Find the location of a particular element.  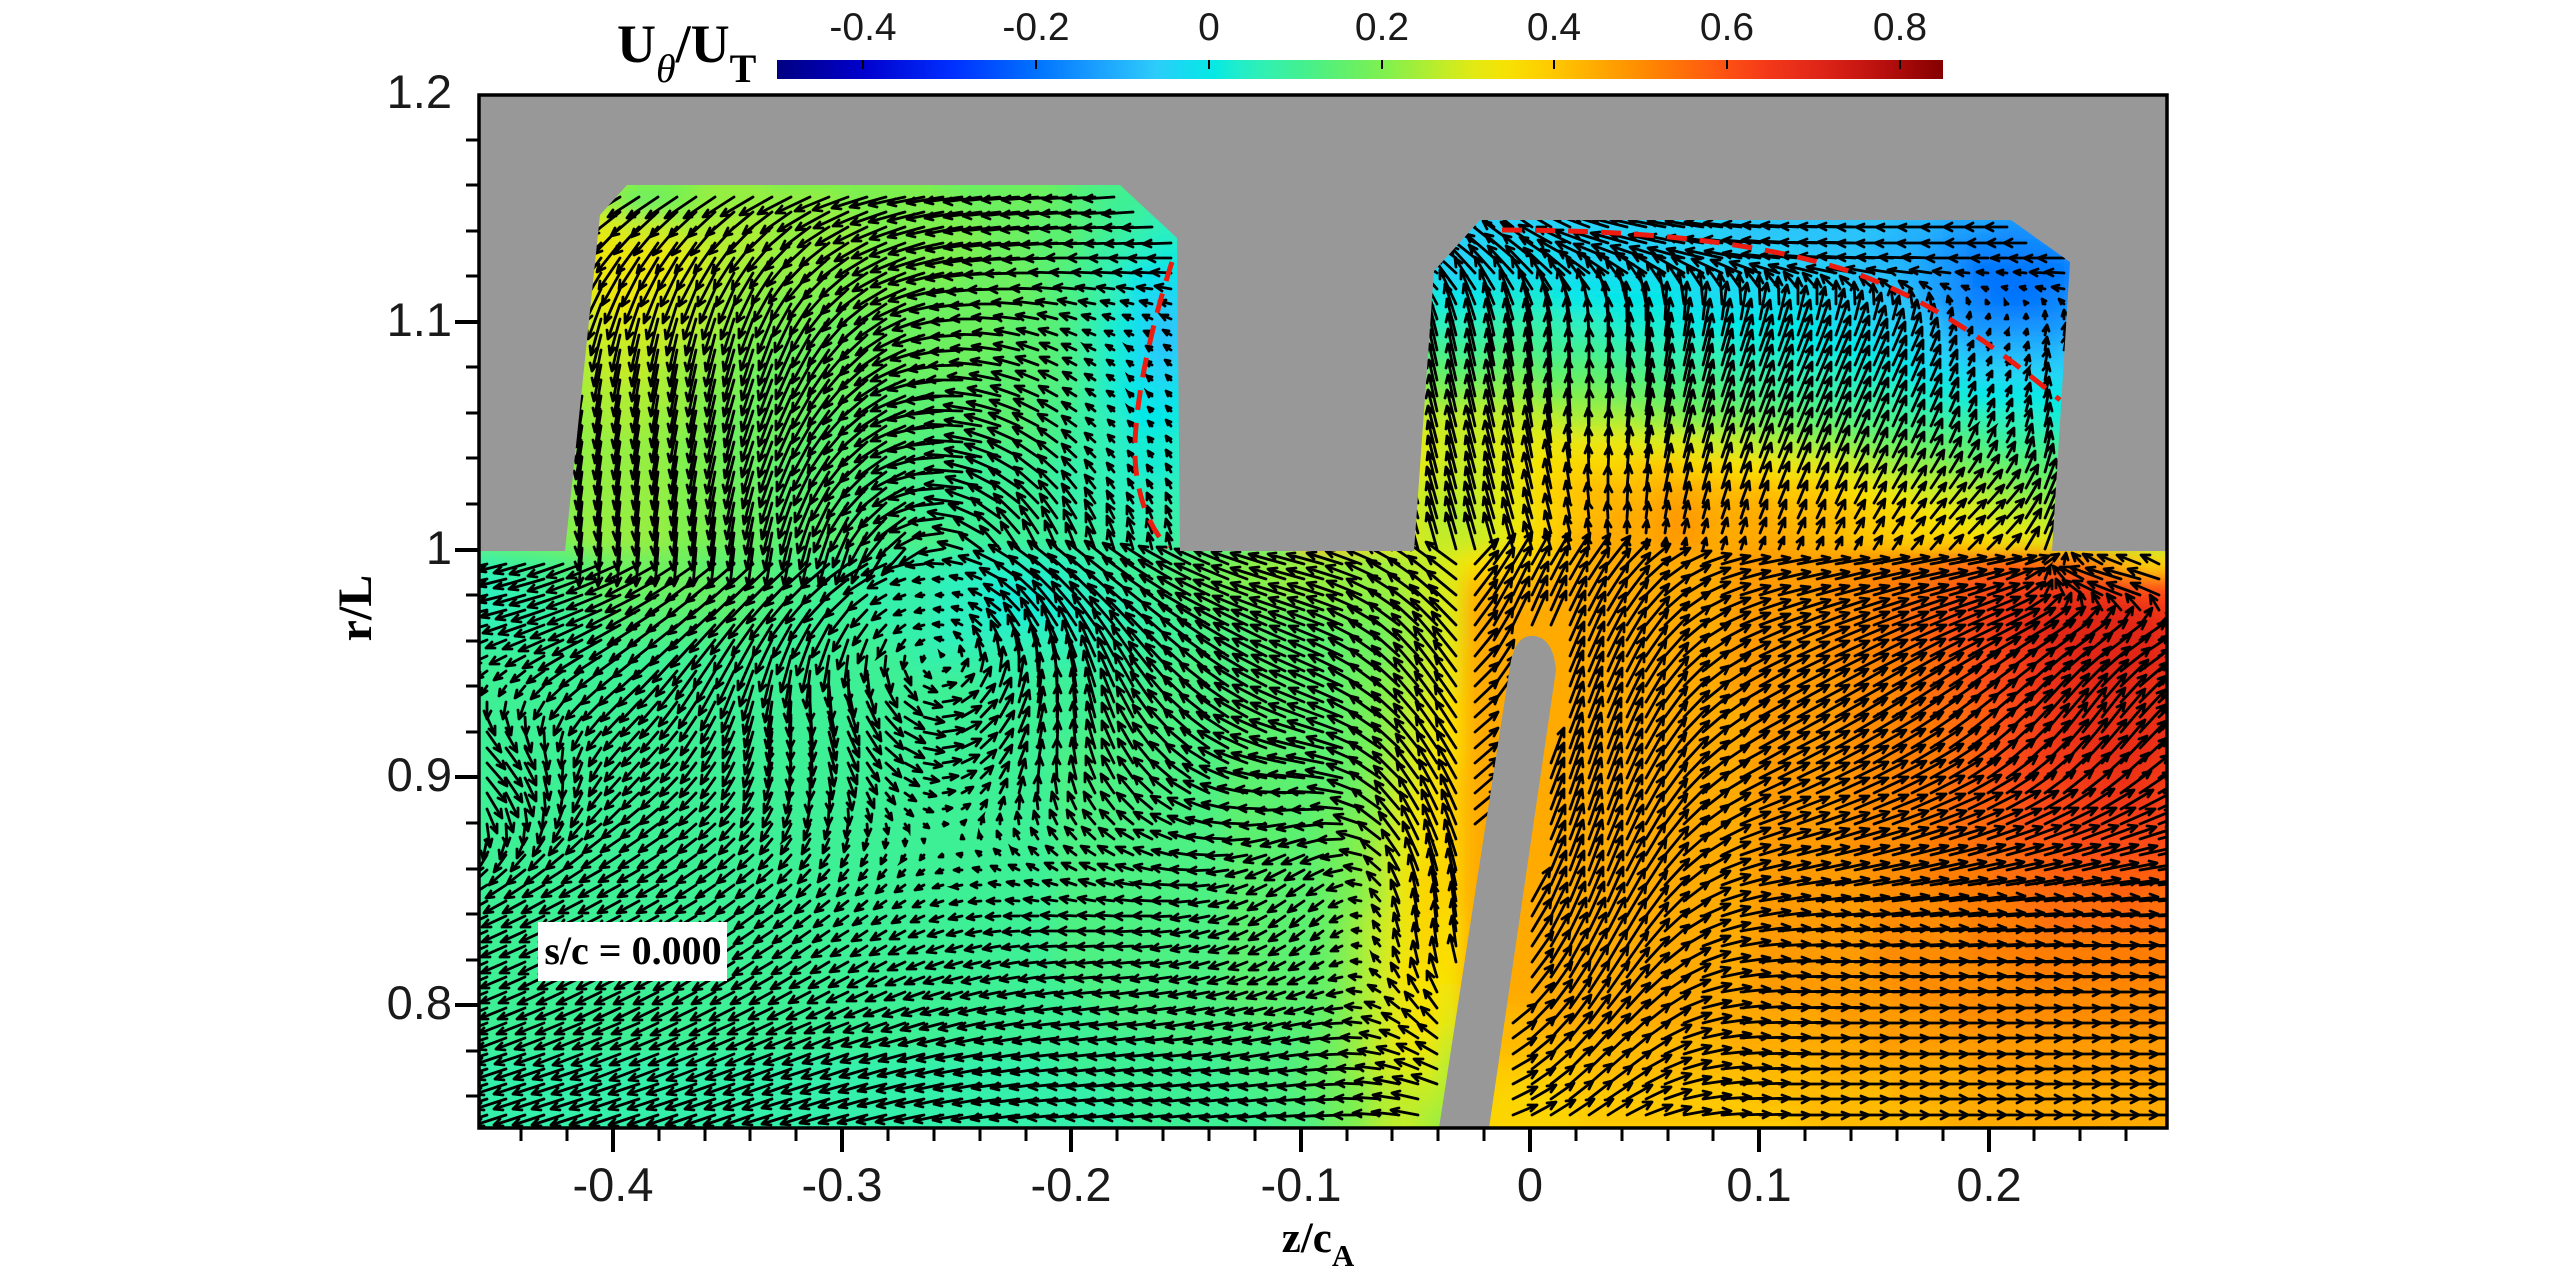

svg-text: r/L is located at coordinates (355, 608).